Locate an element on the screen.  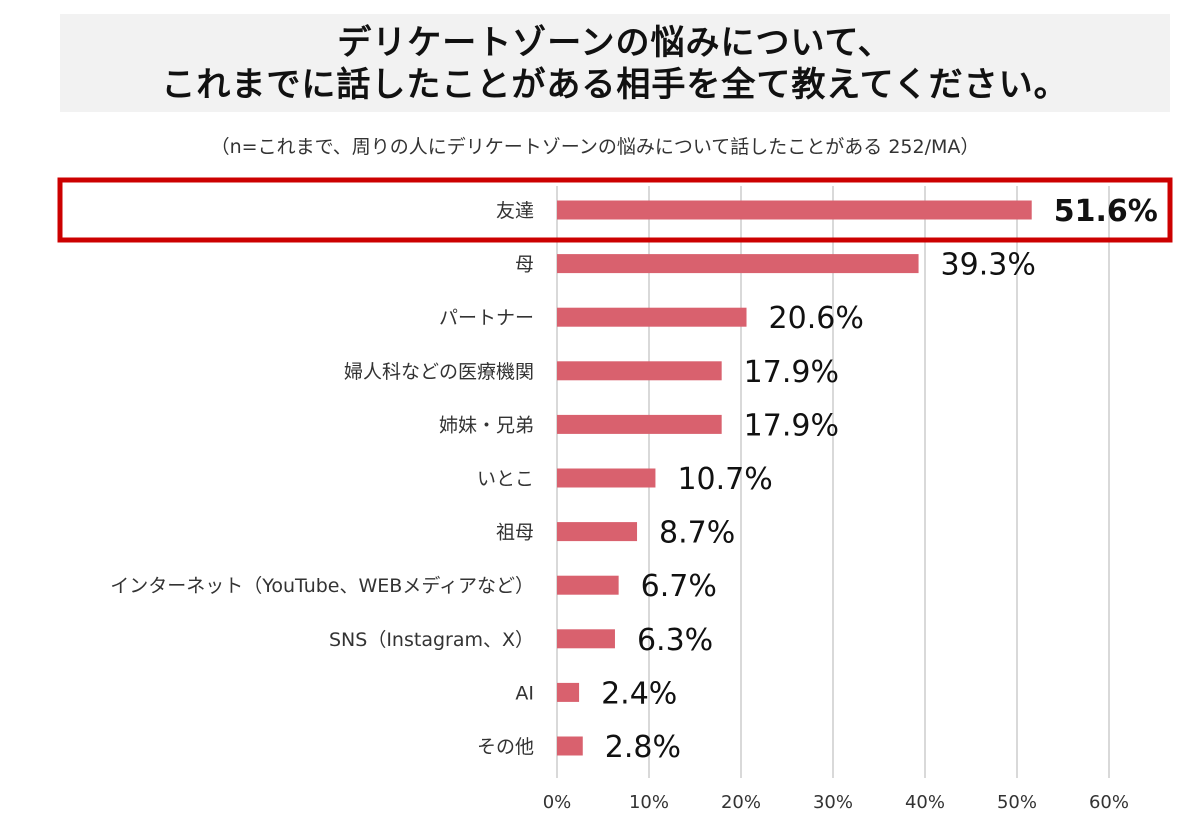
category-label: いとこ is located at coordinates (505, 479).